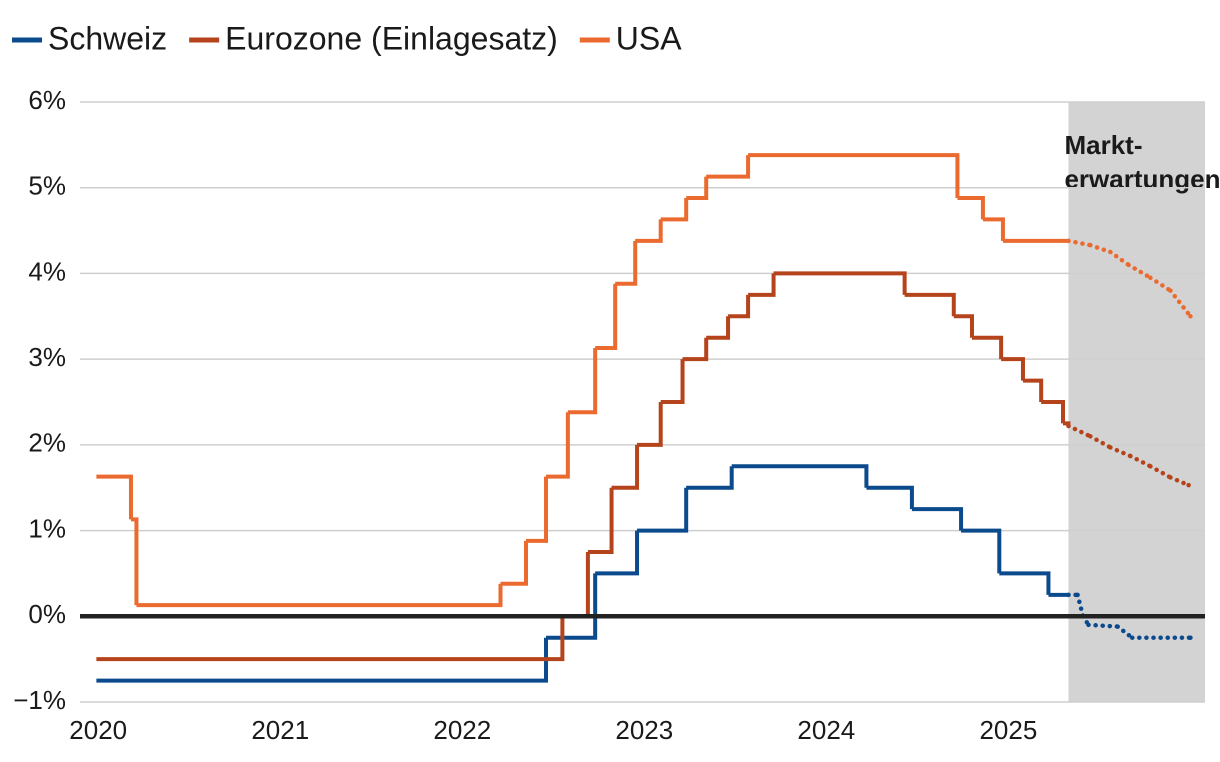  I want to click on legend-label: USA, so click(649, 38).